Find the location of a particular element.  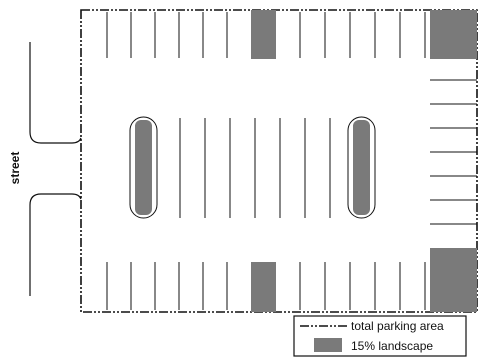

landscape-corner-top-right is located at coordinates (453, 34).